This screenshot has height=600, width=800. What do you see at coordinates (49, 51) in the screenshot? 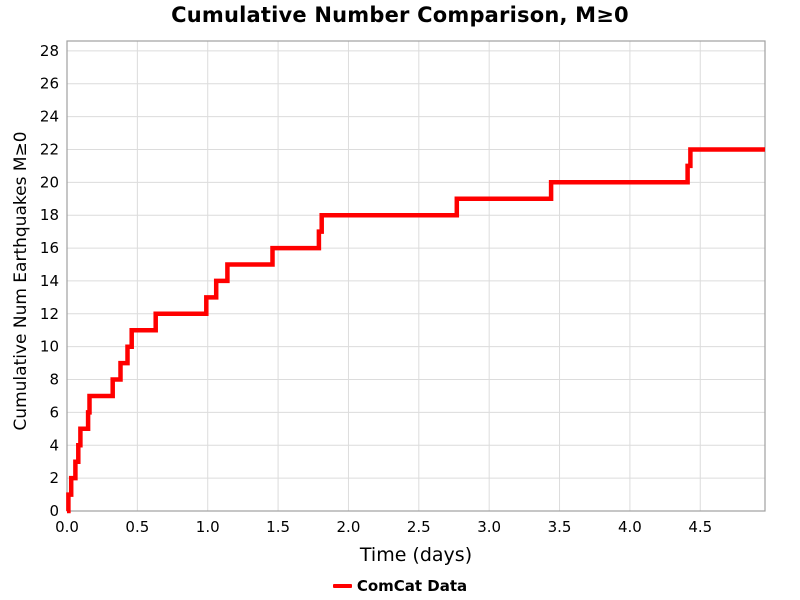
I see `y-tick-label: 28` at bounding box center [49, 51].